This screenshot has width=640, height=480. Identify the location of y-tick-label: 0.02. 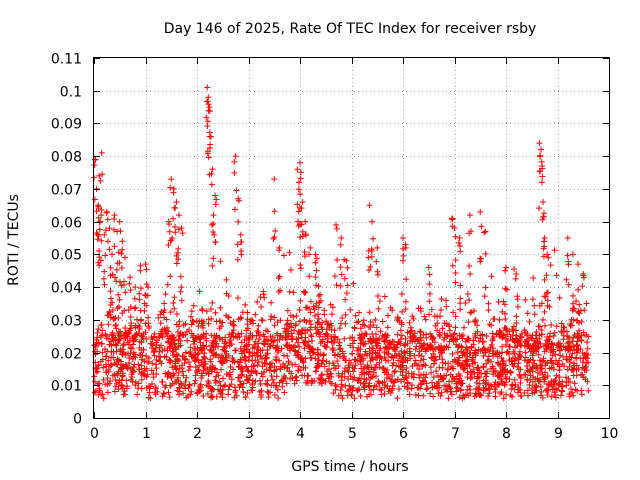
(66, 355).